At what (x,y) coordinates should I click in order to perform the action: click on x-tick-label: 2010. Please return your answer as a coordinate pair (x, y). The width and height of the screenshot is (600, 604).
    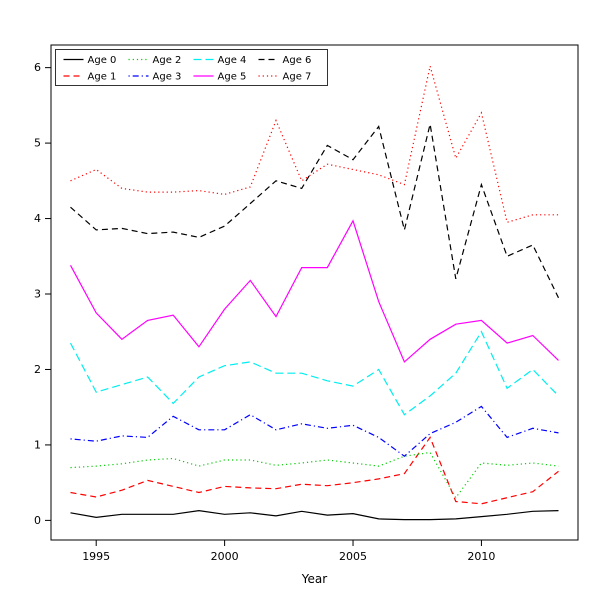
    Looking at the image, I should click on (481, 556).